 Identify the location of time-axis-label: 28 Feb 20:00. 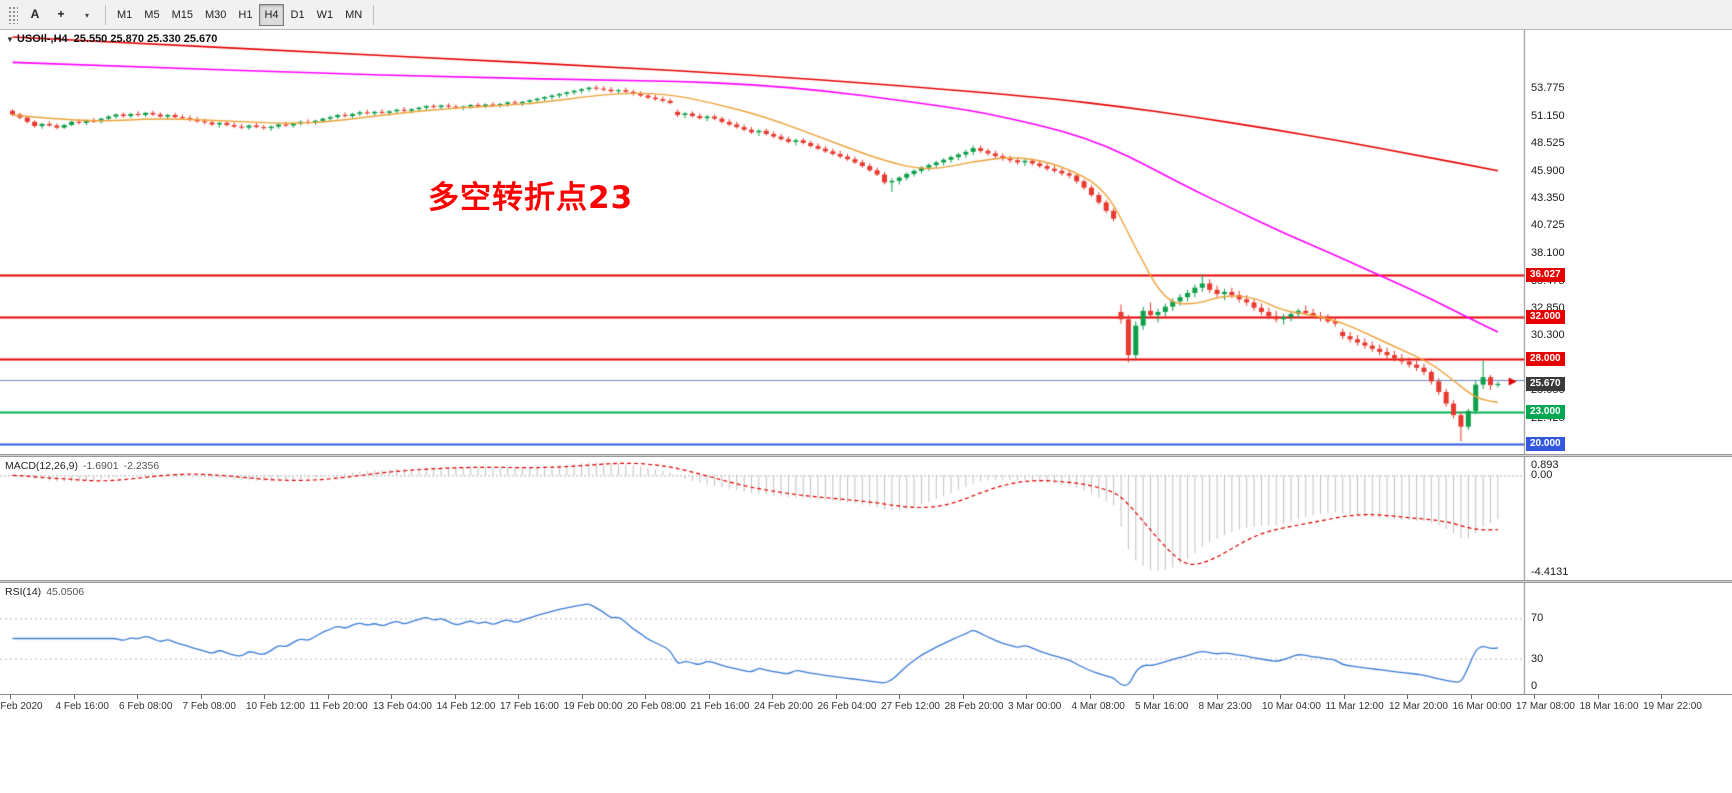
(974, 706).